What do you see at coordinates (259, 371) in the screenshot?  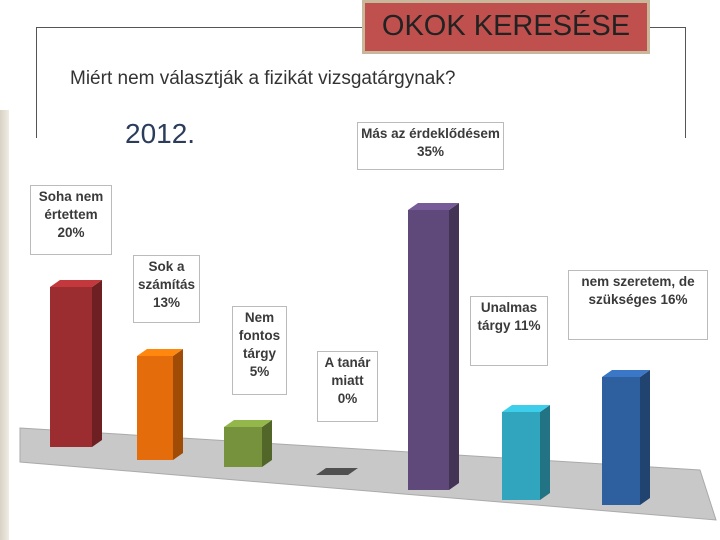 I see `value-label: 5%` at bounding box center [259, 371].